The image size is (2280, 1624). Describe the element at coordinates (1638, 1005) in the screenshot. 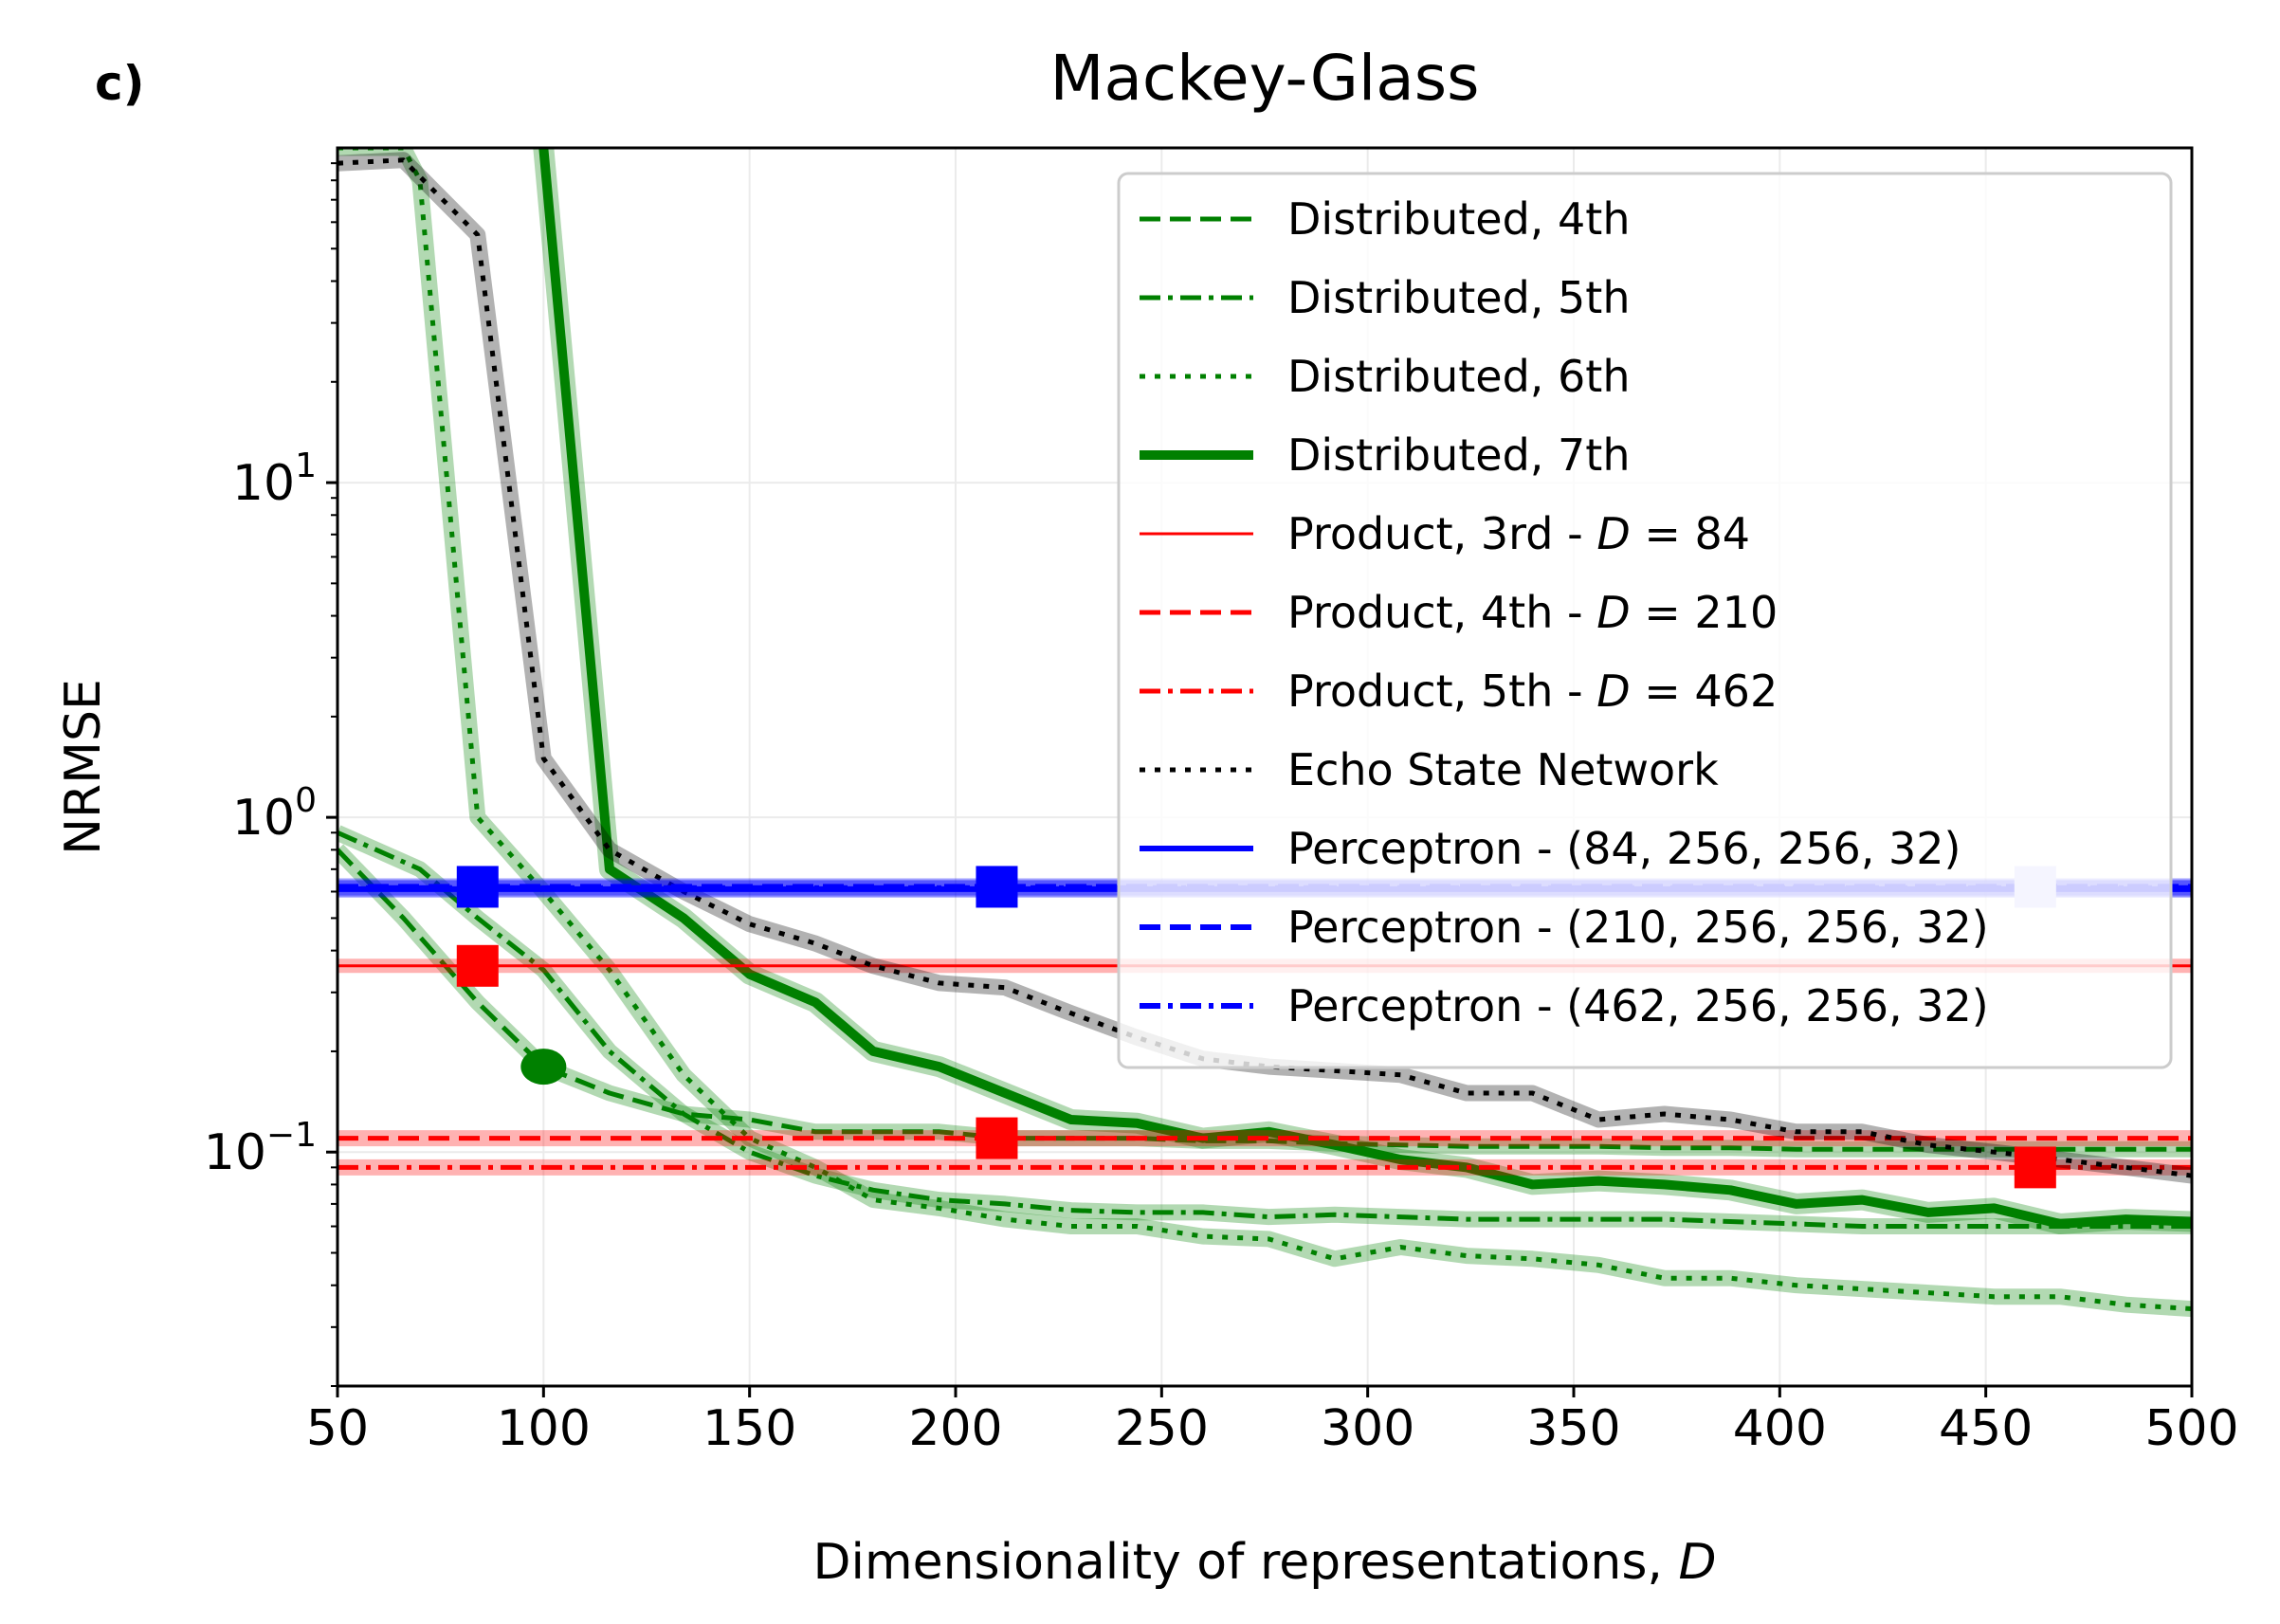

I see `legend-label-10: Perceptron - (462, 256, 256, 32)` at that location.